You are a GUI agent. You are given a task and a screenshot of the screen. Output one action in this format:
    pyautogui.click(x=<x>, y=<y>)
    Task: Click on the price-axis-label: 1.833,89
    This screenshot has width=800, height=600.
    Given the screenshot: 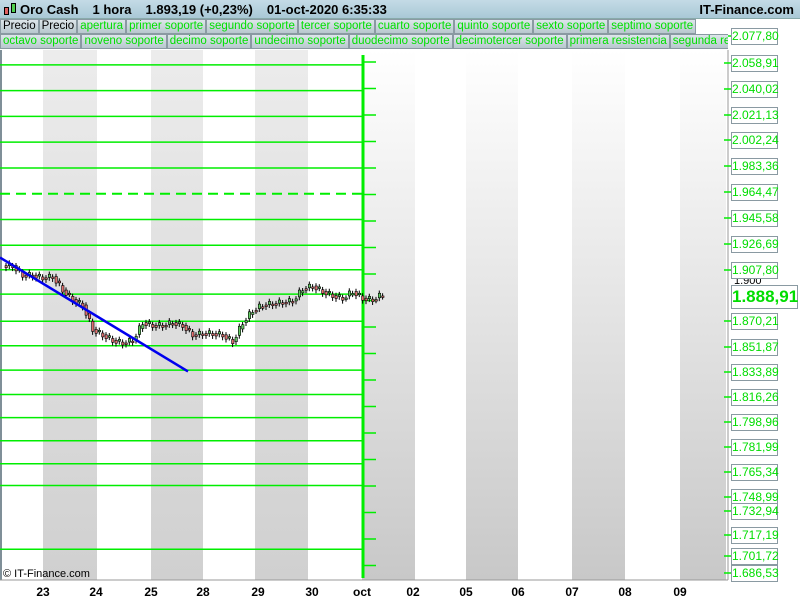 What is the action you would take?
    pyautogui.click(x=755, y=372)
    